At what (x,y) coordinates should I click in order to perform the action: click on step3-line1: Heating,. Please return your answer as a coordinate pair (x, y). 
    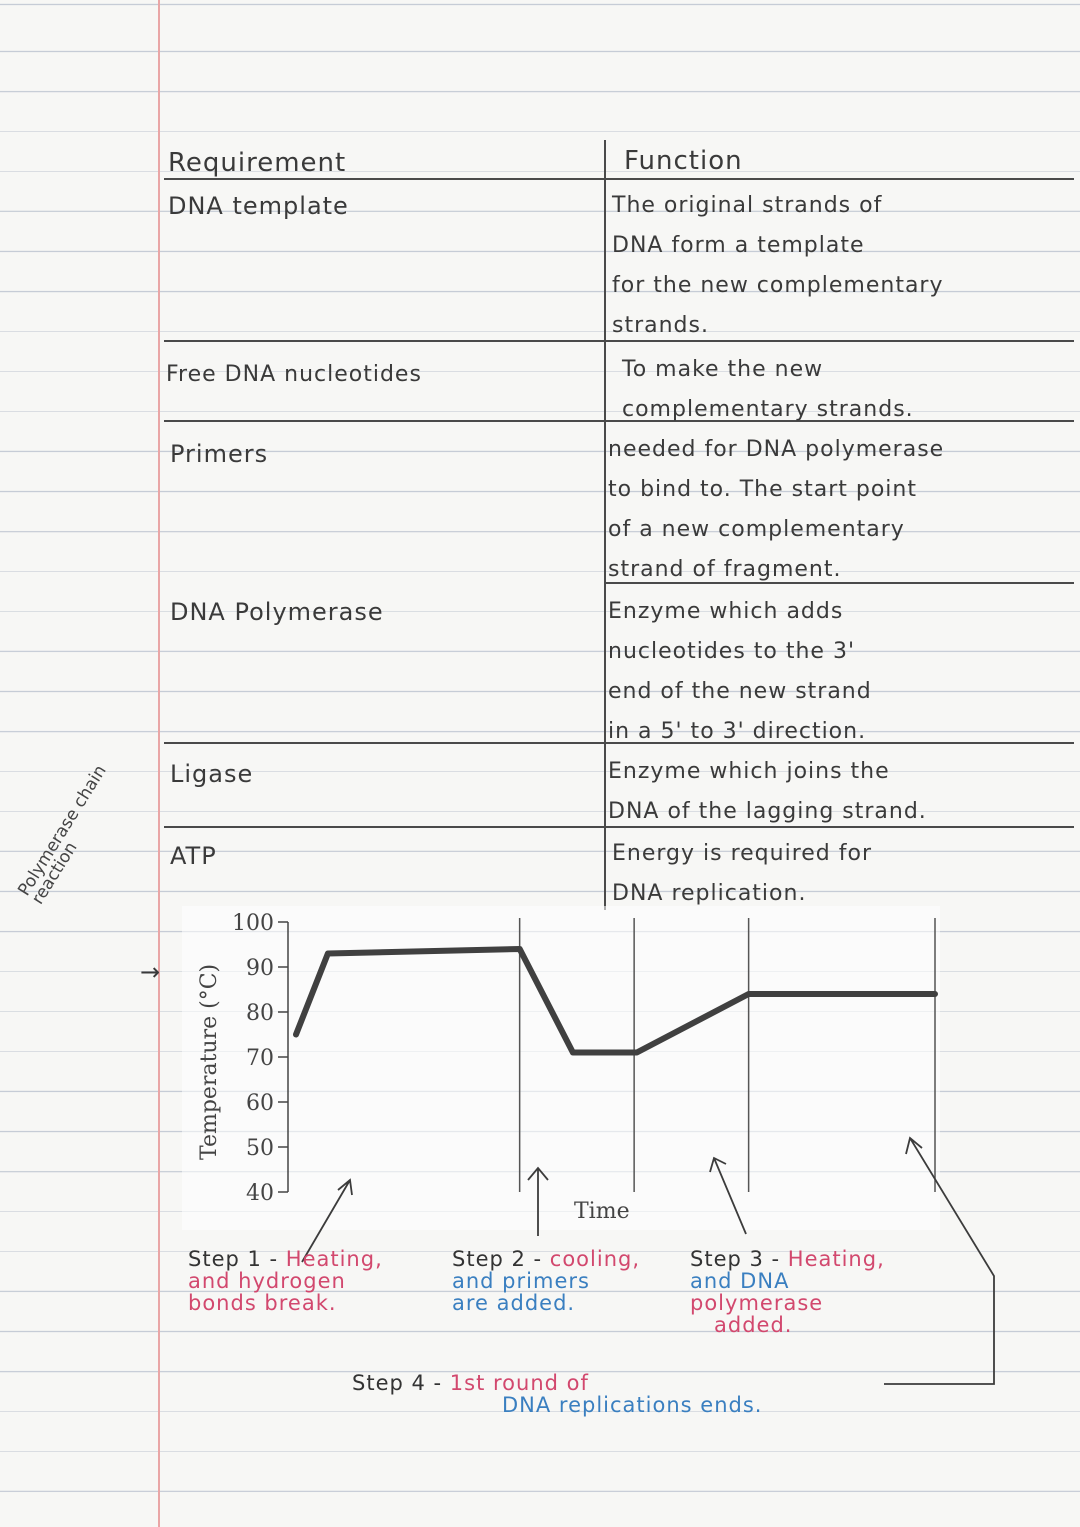
    Looking at the image, I should click on (836, 1259).